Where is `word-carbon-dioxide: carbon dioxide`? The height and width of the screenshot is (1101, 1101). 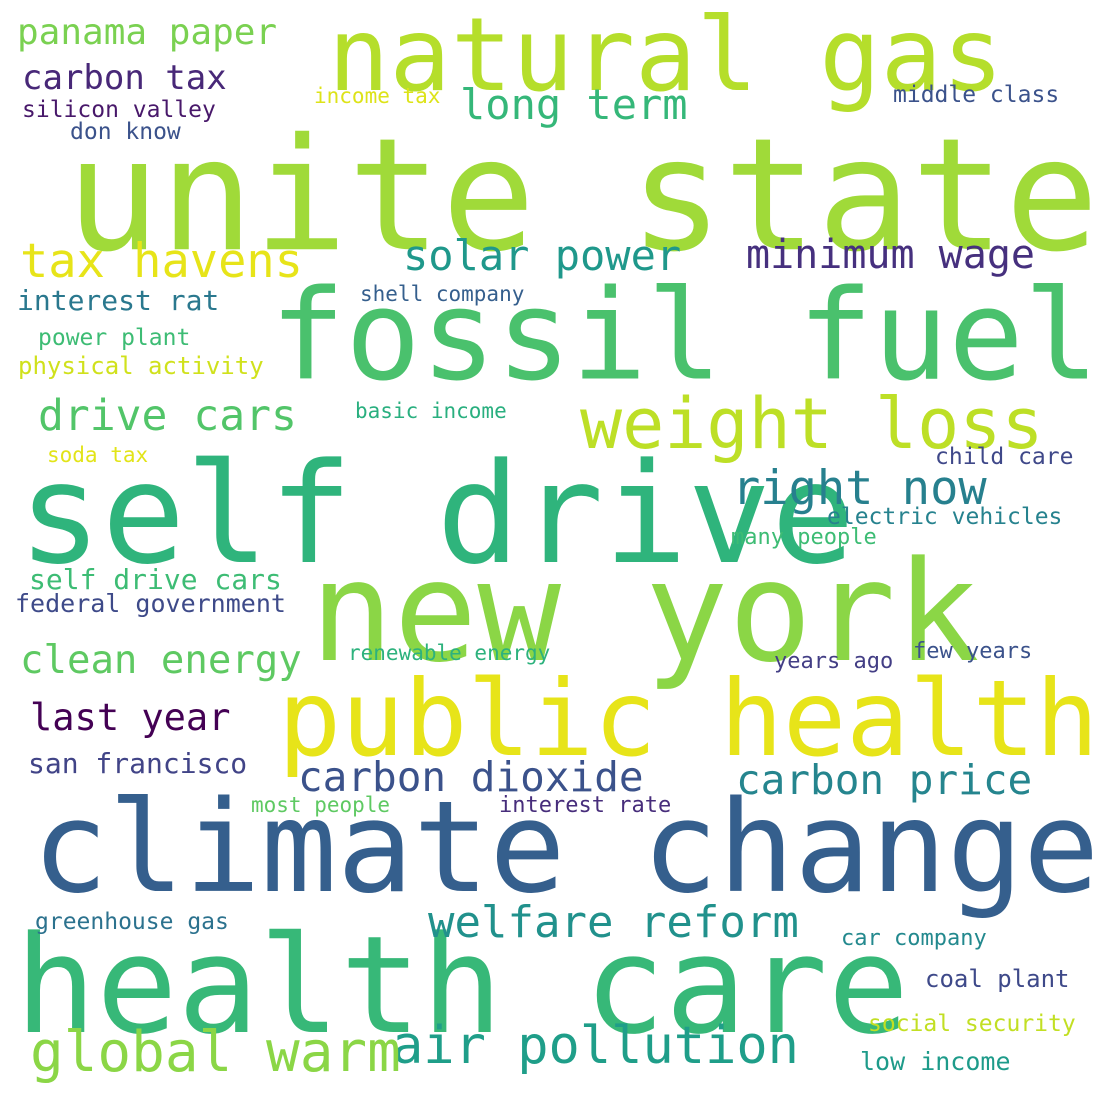
word-carbon-dioxide: carbon dioxide is located at coordinates (471, 777).